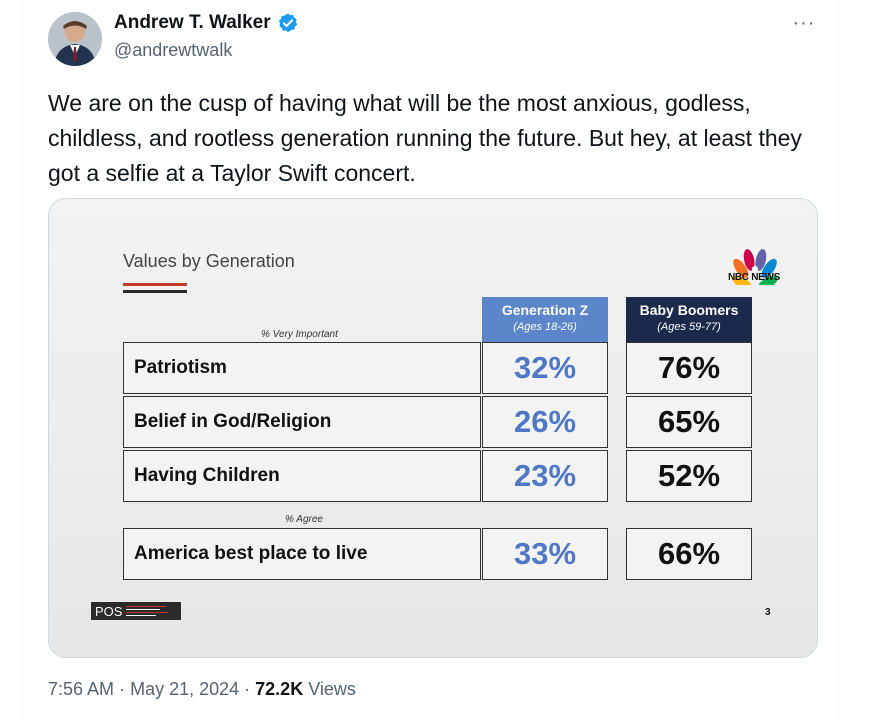 The width and height of the screenshot is (882, 720). I want to click on section-label-agree: % Agree, so click(304, 519).